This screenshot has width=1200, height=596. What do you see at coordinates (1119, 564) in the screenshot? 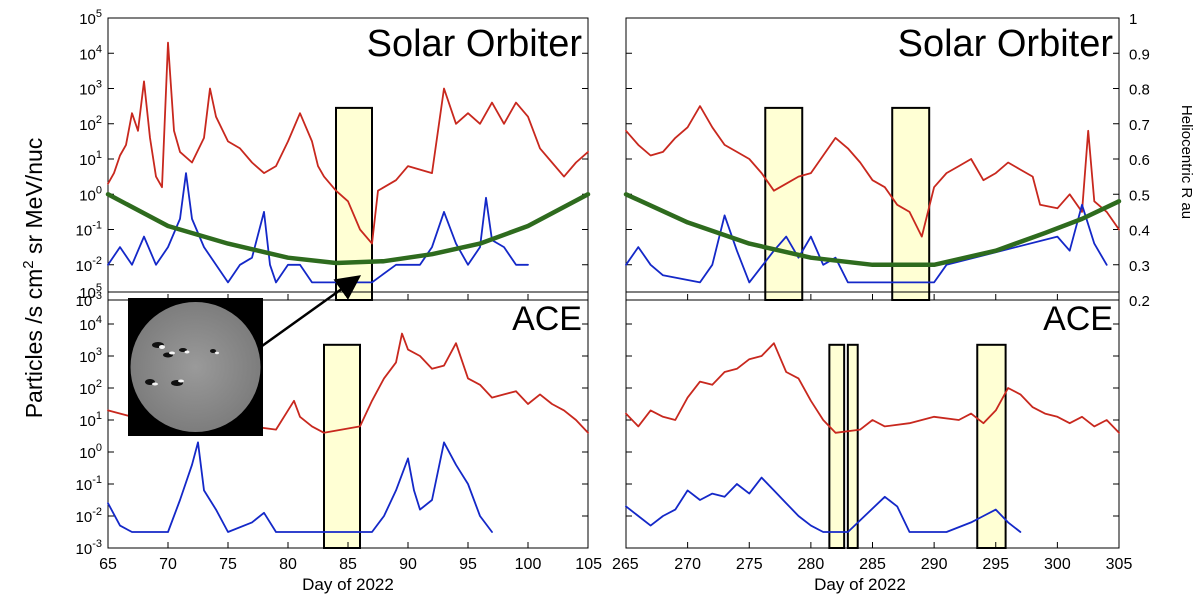
I see `x-tick-label: 305` at bounding box center [1119, 564].